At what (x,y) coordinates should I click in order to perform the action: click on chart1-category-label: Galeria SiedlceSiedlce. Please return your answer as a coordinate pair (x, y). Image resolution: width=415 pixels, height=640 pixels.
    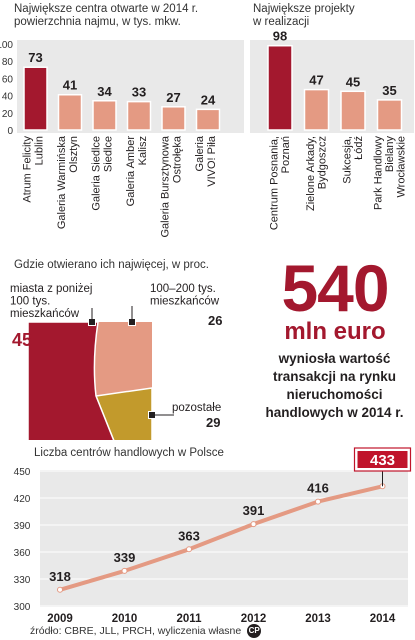
    Looking at the image, I should click on (103, 173).